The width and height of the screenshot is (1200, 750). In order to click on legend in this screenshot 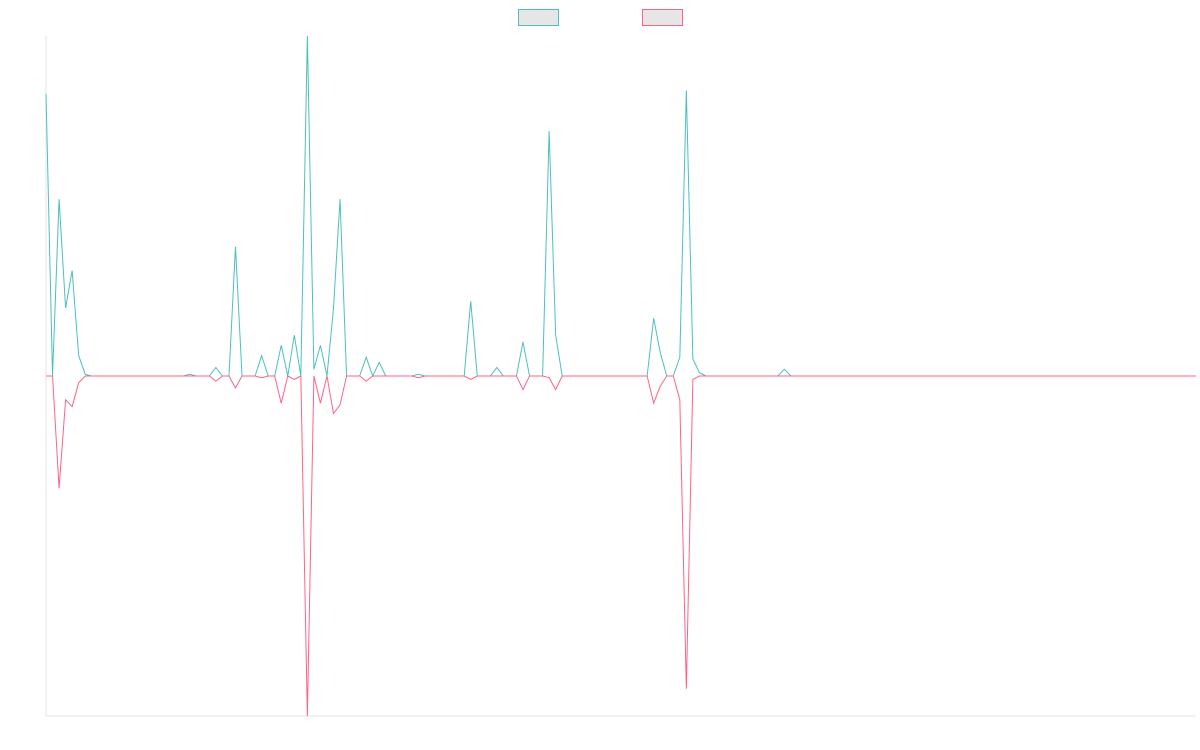, I will do `click(600, 17)`.